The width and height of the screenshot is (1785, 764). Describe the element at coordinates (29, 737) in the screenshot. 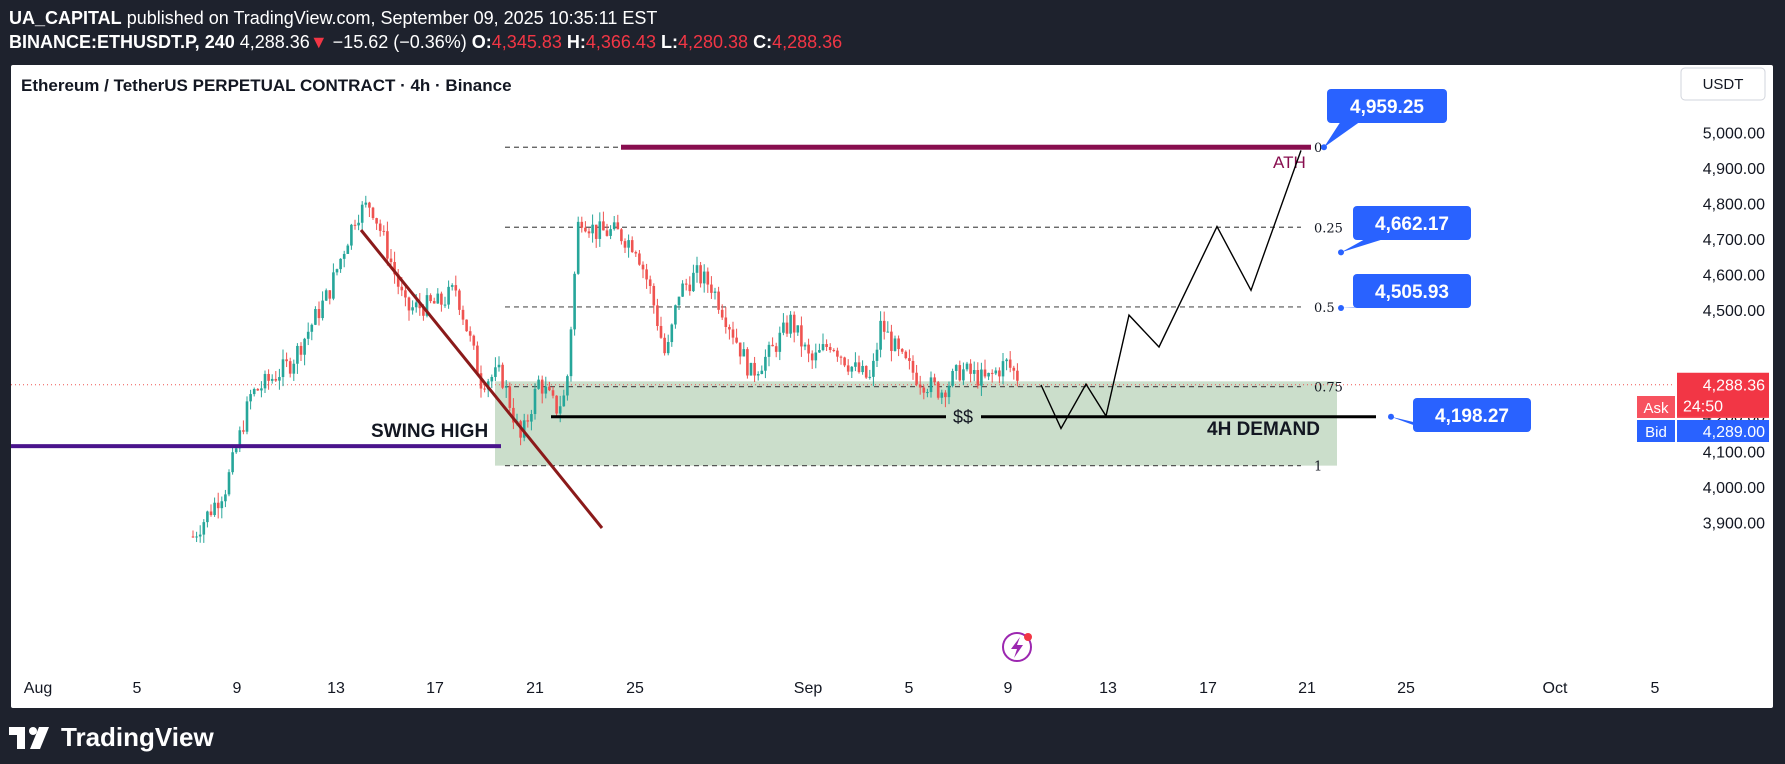

I see `tradingview-logo-icon` at that location.